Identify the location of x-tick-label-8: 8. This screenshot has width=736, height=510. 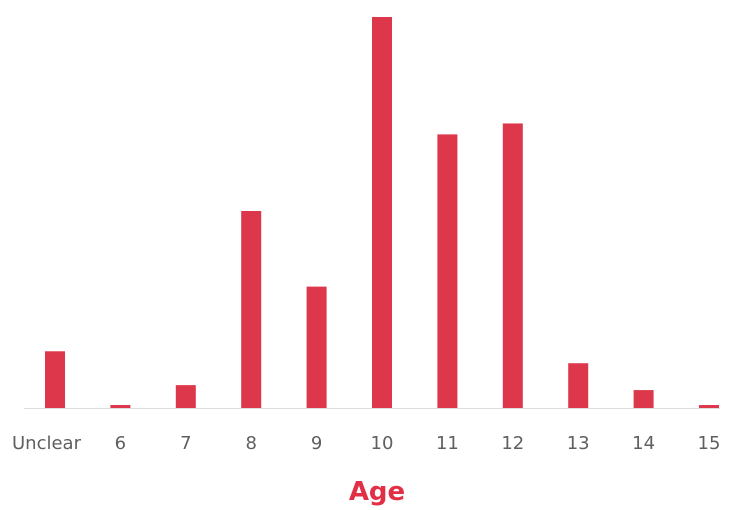
(250, 443).